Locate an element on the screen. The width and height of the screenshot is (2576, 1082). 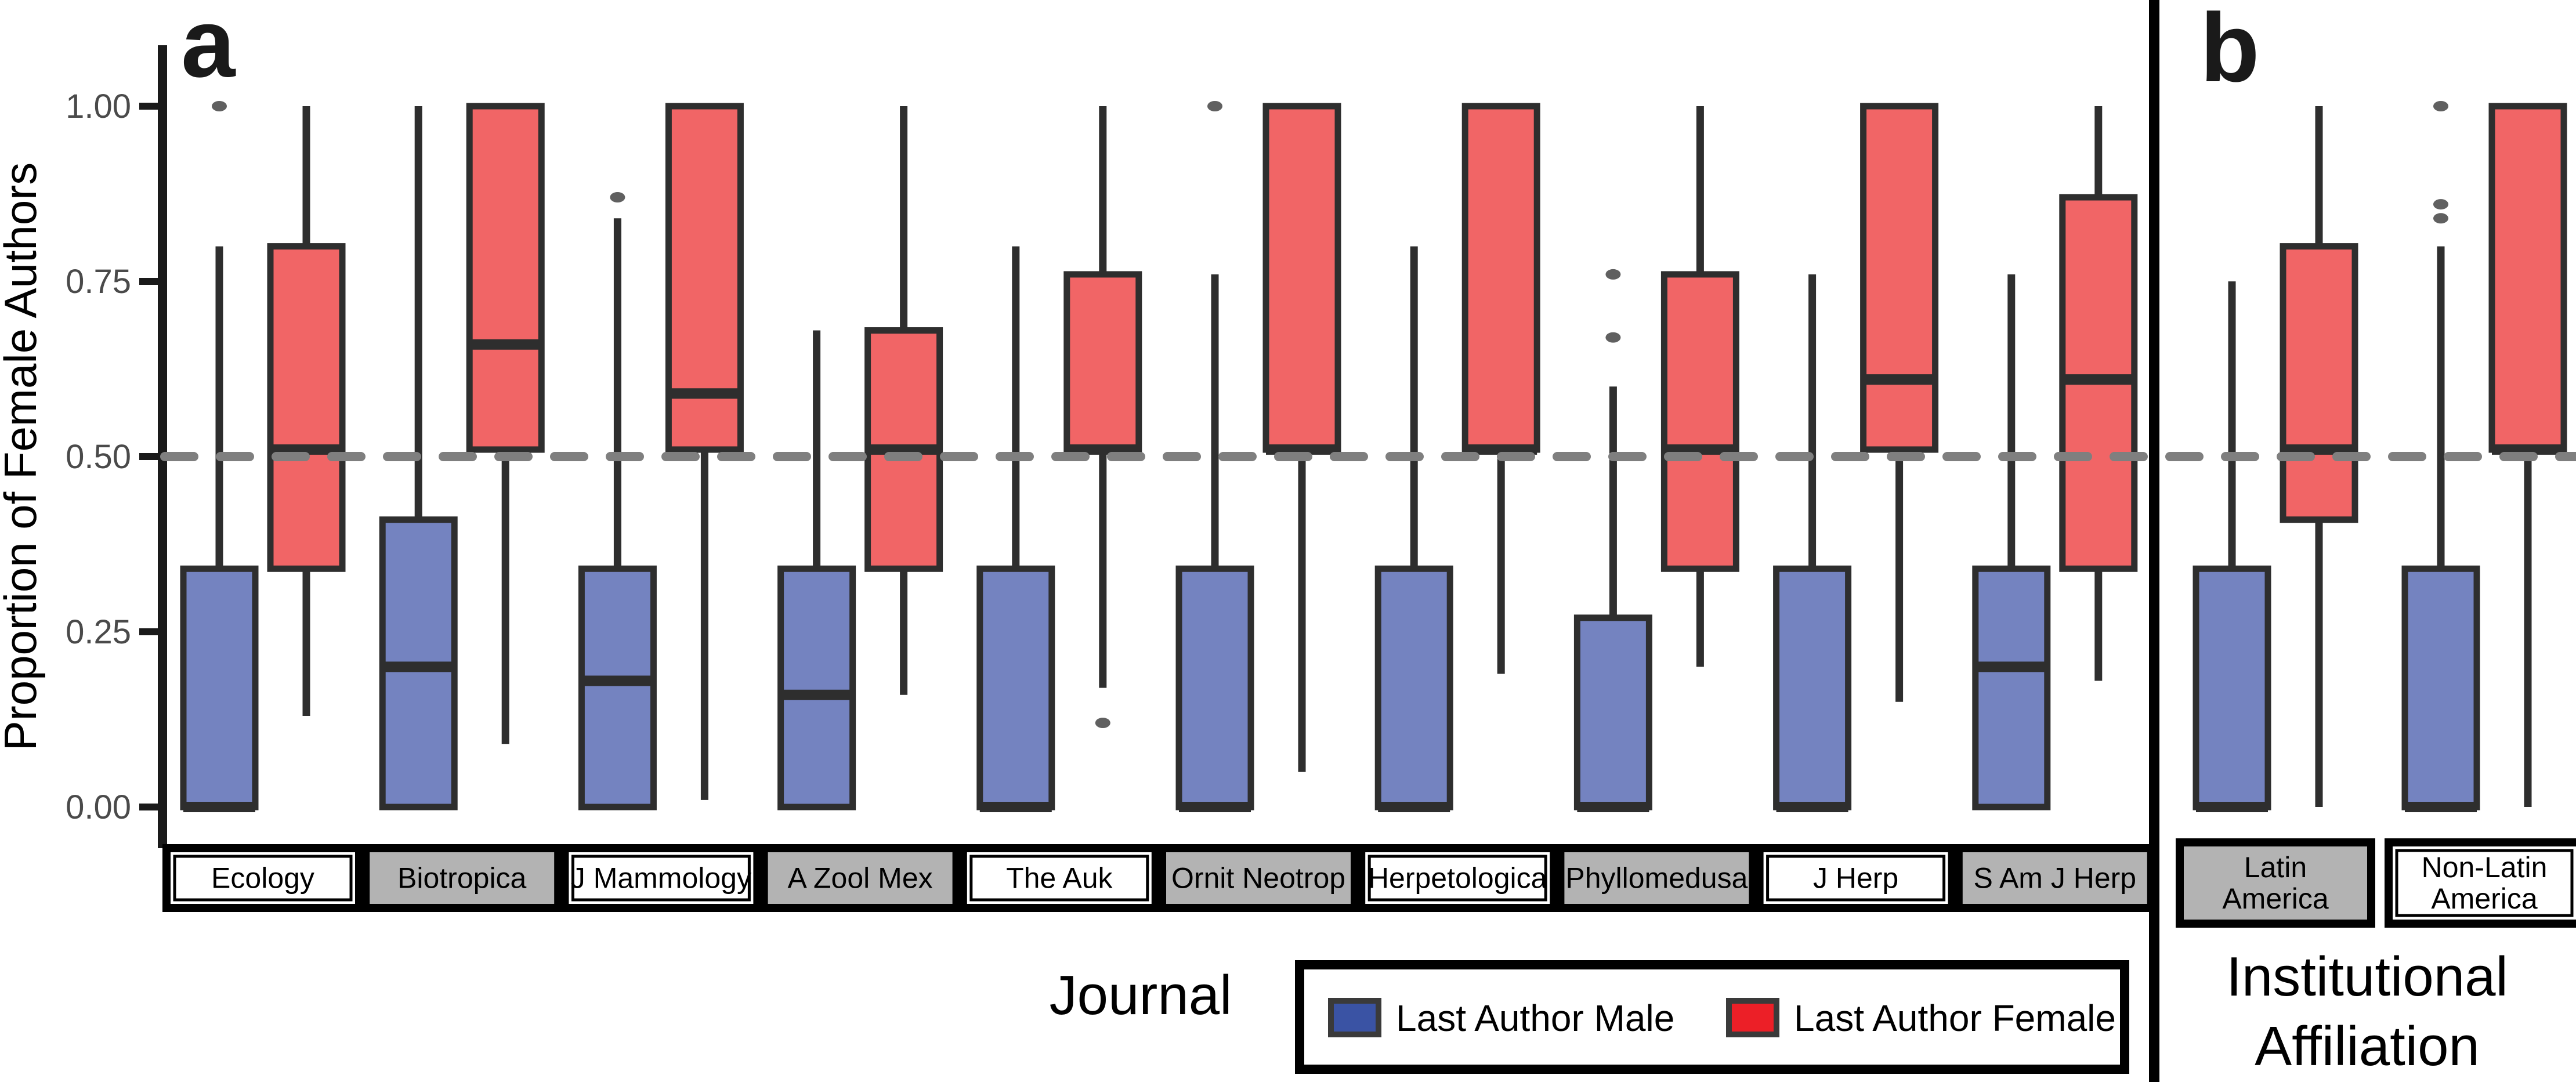
category-chip-J Herp is located at coordinates (1855, 878).